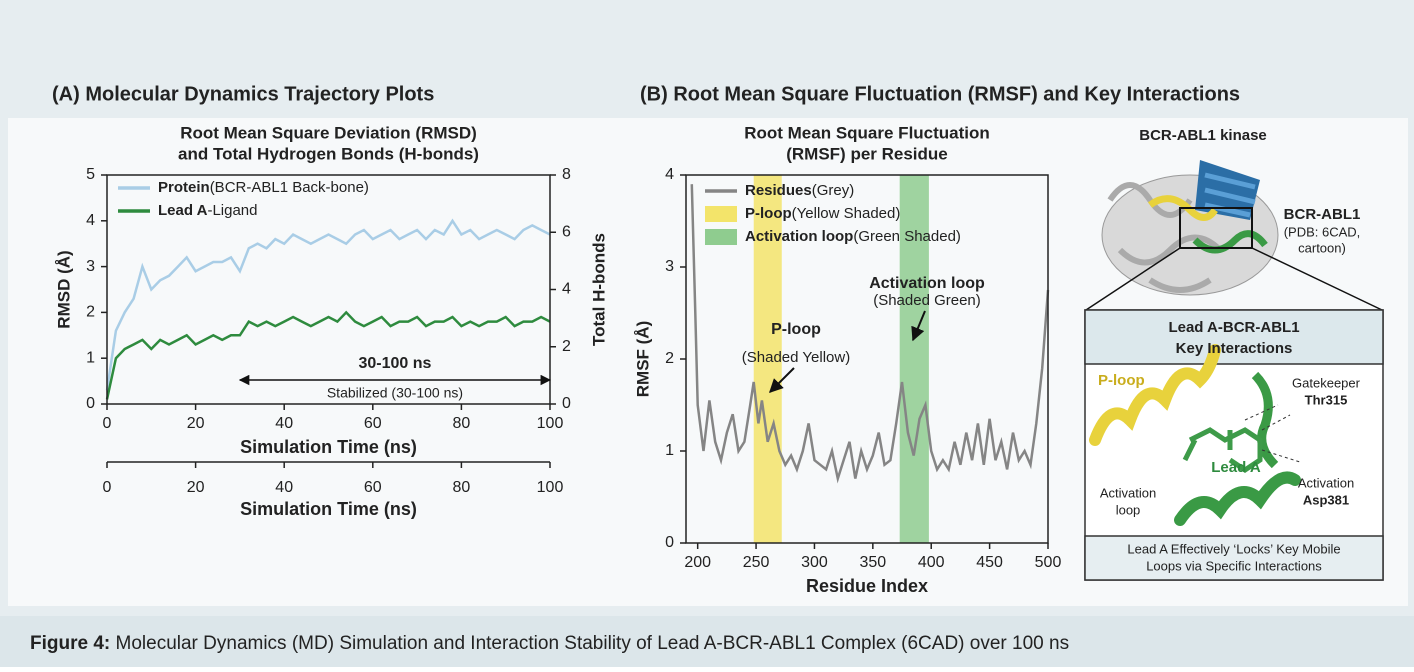 This screenshot has width=1414, height=672. What do you see at coordinates (846, 213) in the screenshot?
I see `legend-detail: (Yellow Shaded)` at bounding box center [846, 213].